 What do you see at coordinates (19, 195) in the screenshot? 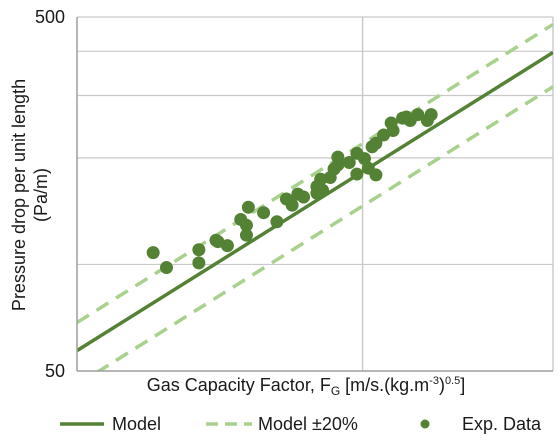
I see `y-axis-label-line-1: Pressure drop per unit length` at bounding box center [19, 195].